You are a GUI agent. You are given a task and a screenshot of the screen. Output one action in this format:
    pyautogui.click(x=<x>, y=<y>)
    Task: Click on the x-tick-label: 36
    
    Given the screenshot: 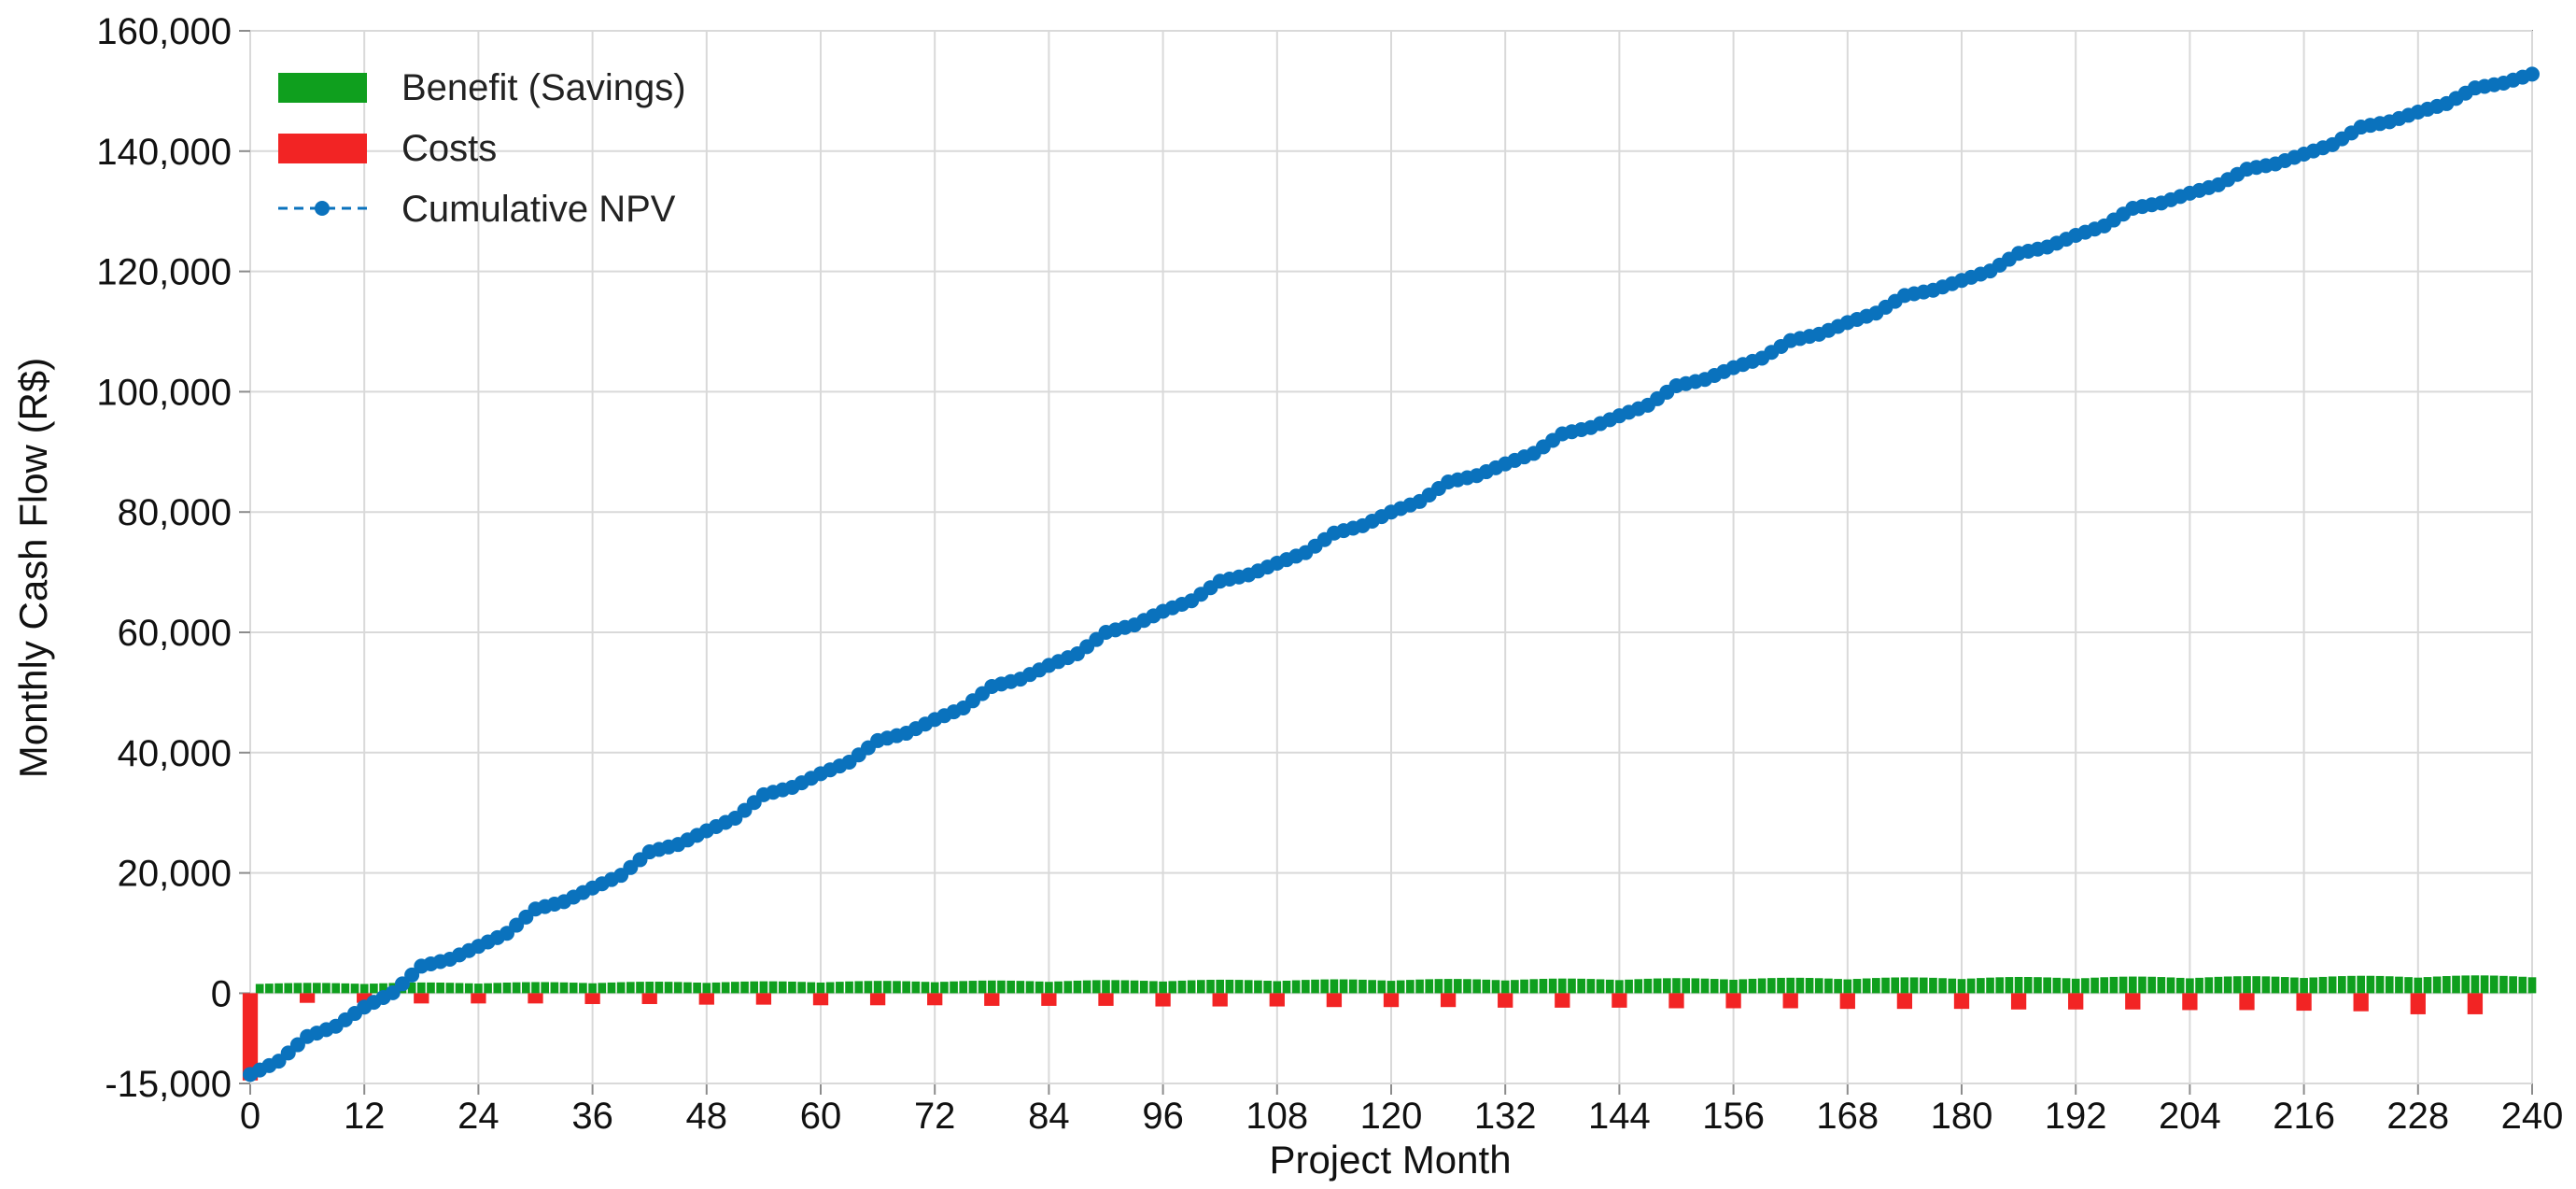 What is the action you would take?
    pyautogui.click(x=592, y=1116)
    